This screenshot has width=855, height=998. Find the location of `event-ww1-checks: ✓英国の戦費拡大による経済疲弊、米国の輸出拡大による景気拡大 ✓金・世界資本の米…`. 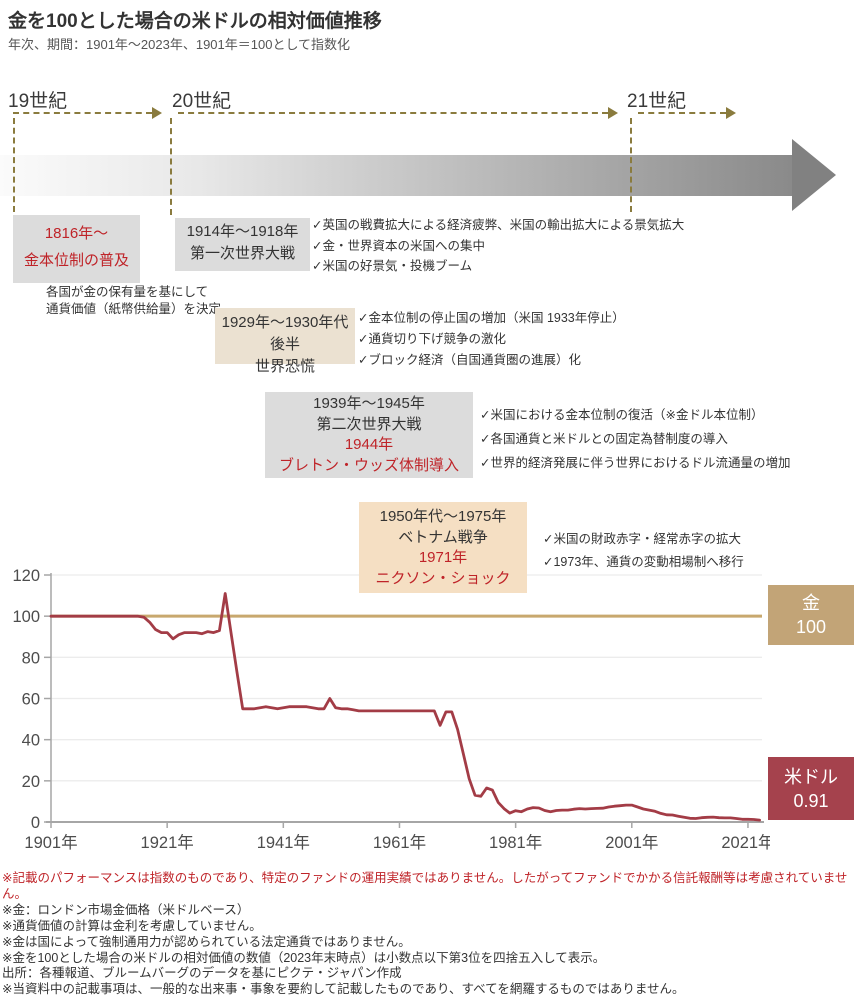

event-ww1-checks: ✓英国の戦費拡大による経済疲弊、米国の輸出拡大による景気拡大 ✓金・世界資本の米… is located at coordinates (498, 246).